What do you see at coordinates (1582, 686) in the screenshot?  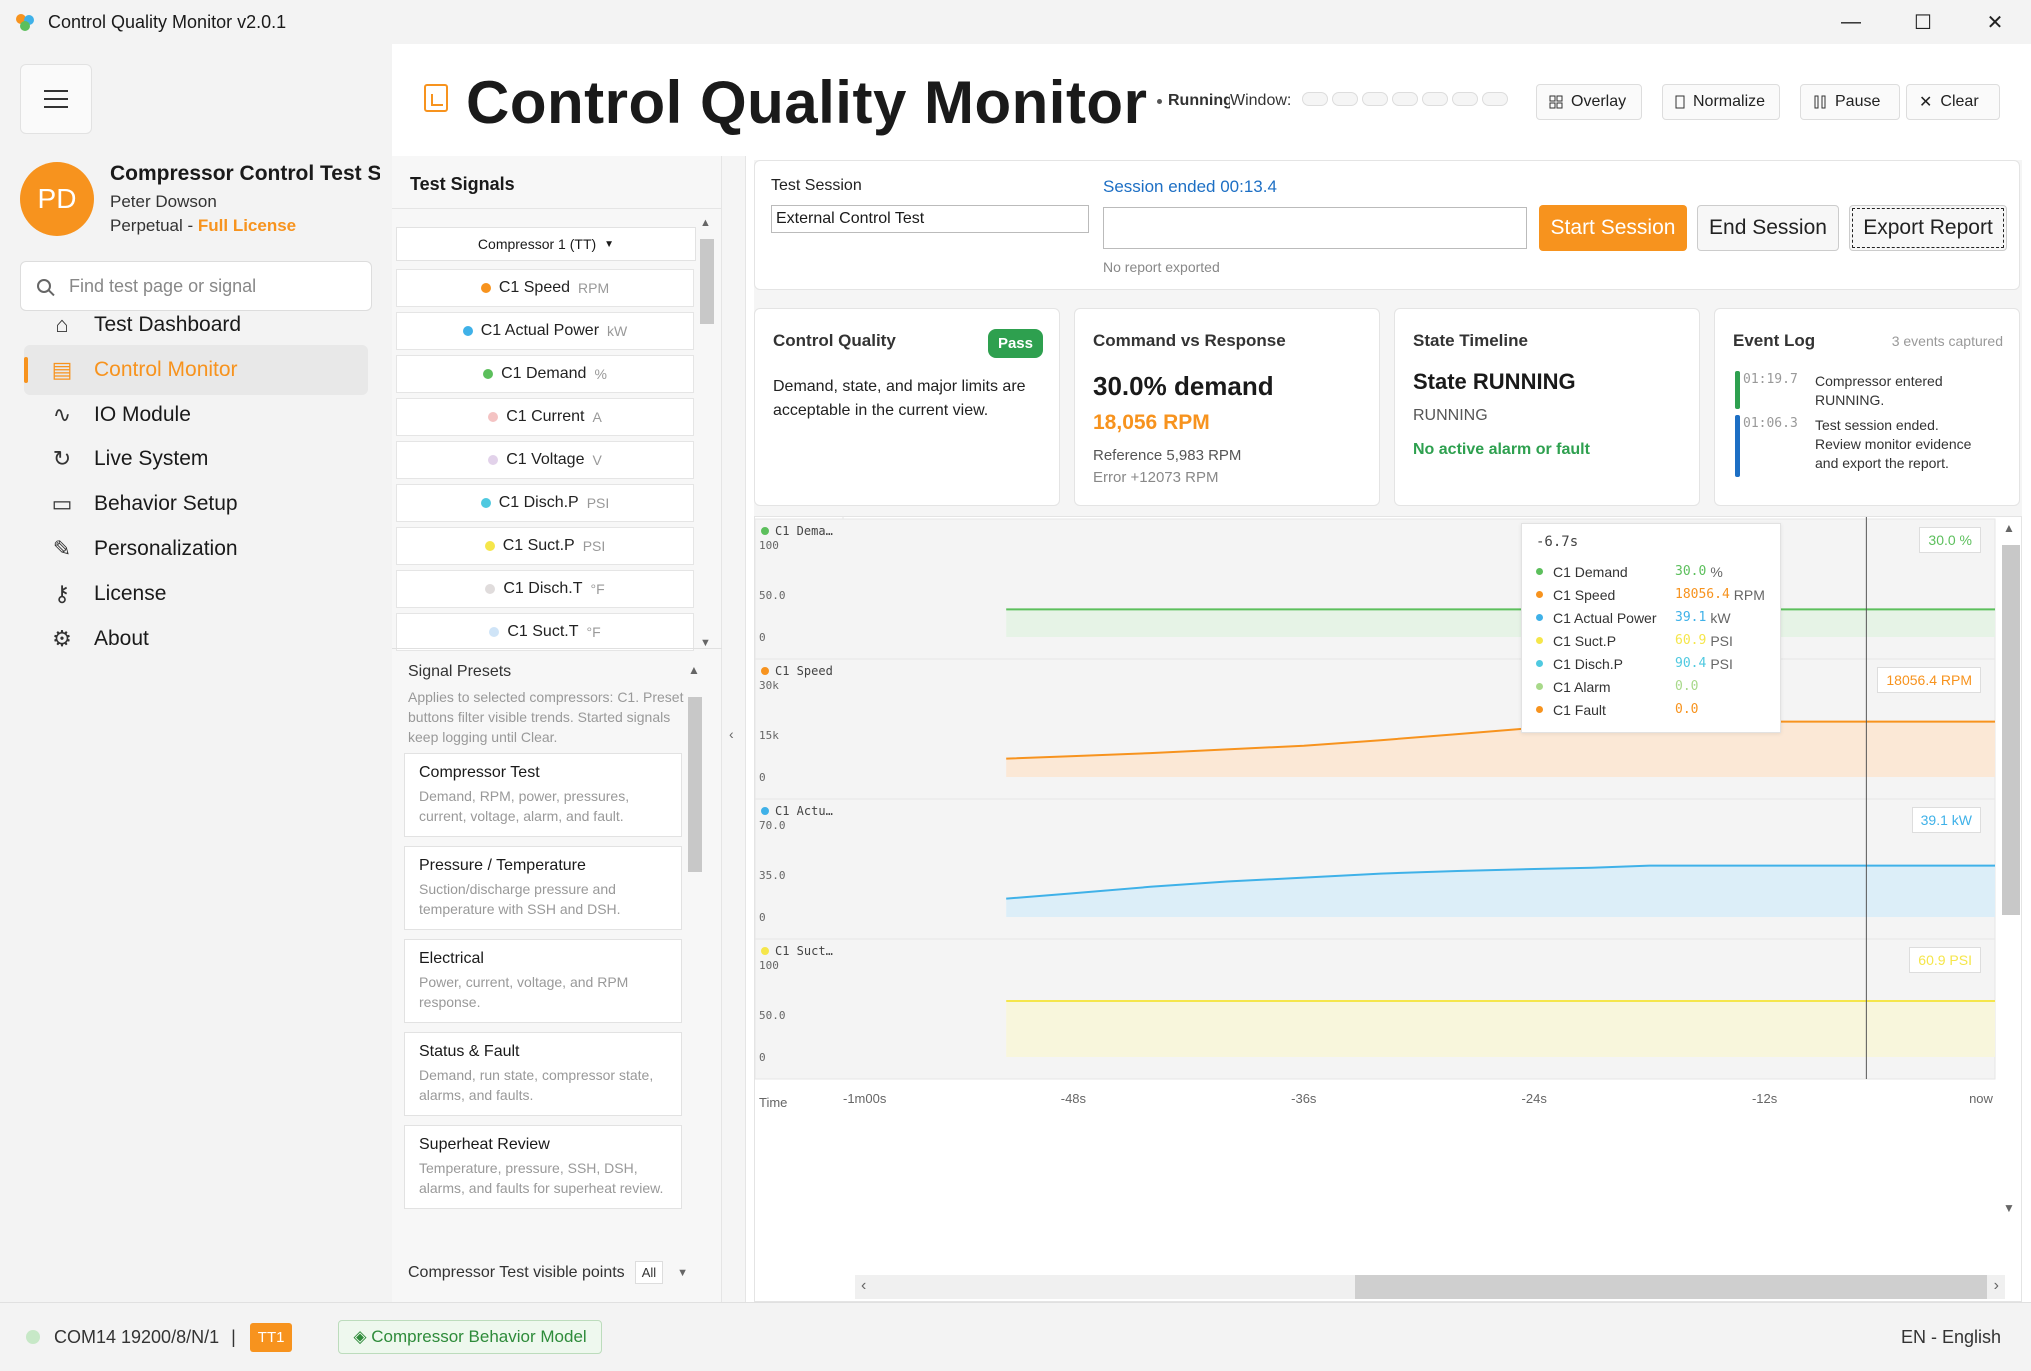 I see `tooltip-series-name: C1 Alarm` at bounding box center [1582, 686].